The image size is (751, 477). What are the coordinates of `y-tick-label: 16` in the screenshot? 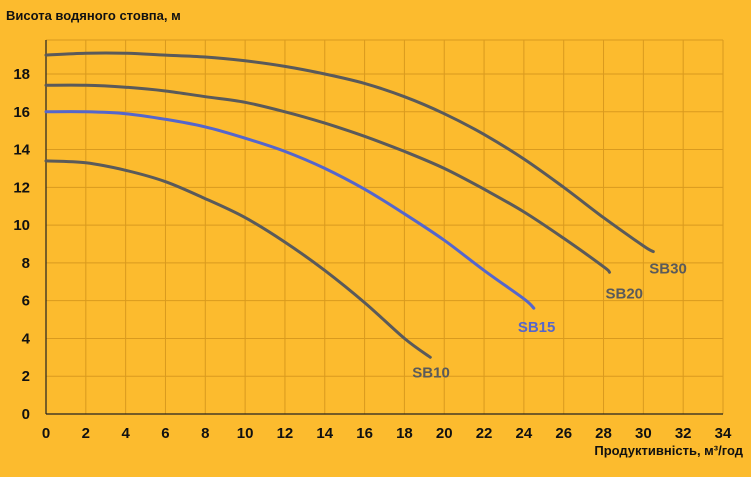 It's located at (21, 112).